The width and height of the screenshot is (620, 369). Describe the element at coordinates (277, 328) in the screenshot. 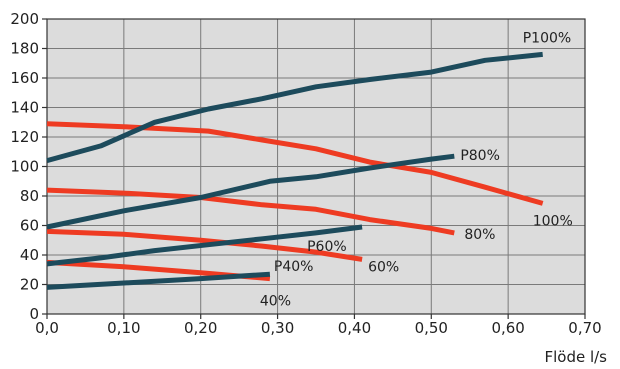

I see `x-tick-label: 0,30` at that location.